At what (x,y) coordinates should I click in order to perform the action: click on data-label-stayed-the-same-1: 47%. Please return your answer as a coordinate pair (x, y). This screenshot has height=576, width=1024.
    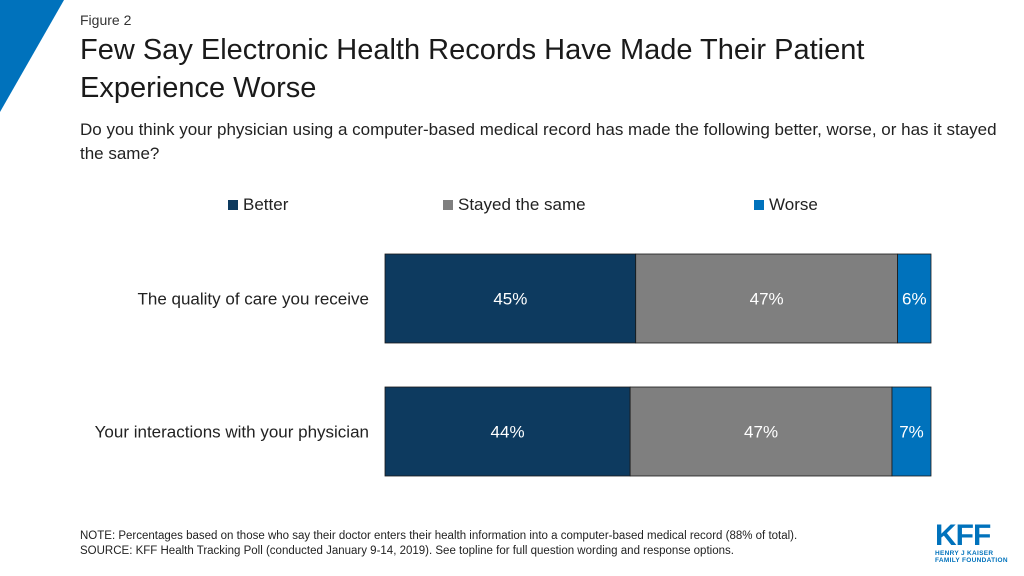
    Looking at the image, I should click on (767, 299).